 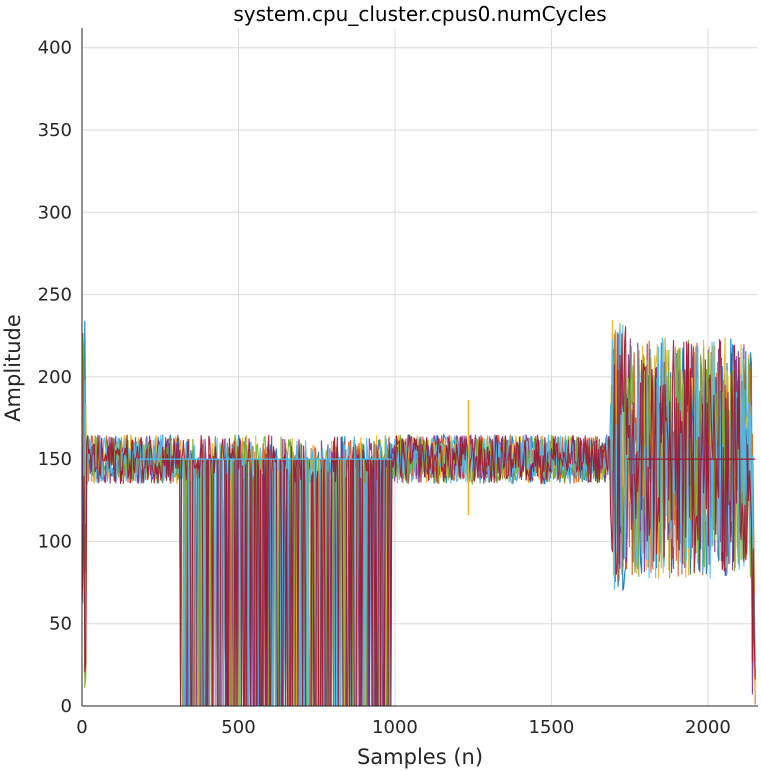 What do you see at coordinates (395, 727) in the screenshot?
I see `x-tick-label: 1000` at bounding box center [395, 727].